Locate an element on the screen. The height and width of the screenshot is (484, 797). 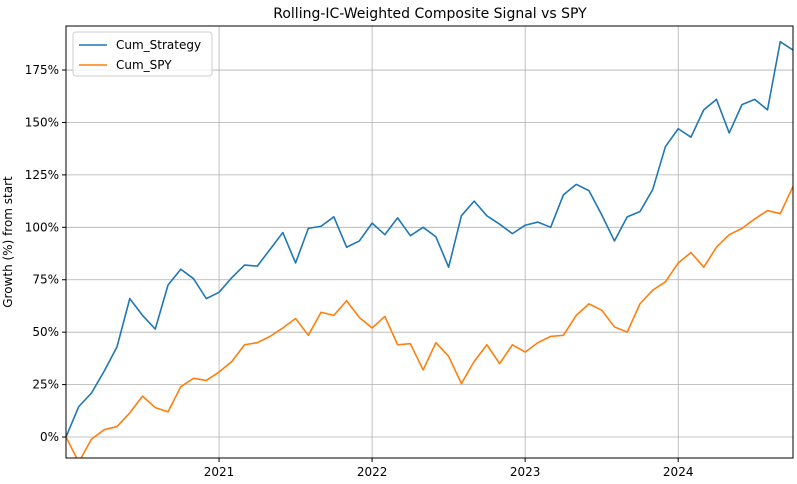
legend: Cum_Strategy Cum_SPY is located at coordinates (142, 54).